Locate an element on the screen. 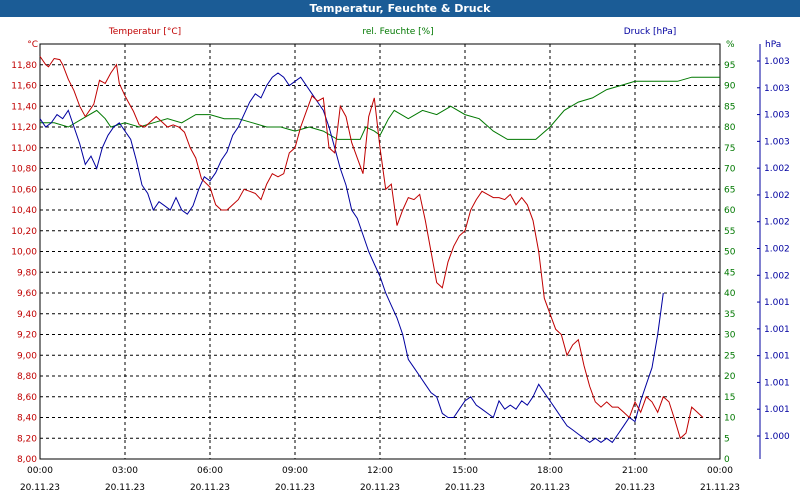  legend-humidity: rel. Feuchte [%] is located at coordinates (397, 32).